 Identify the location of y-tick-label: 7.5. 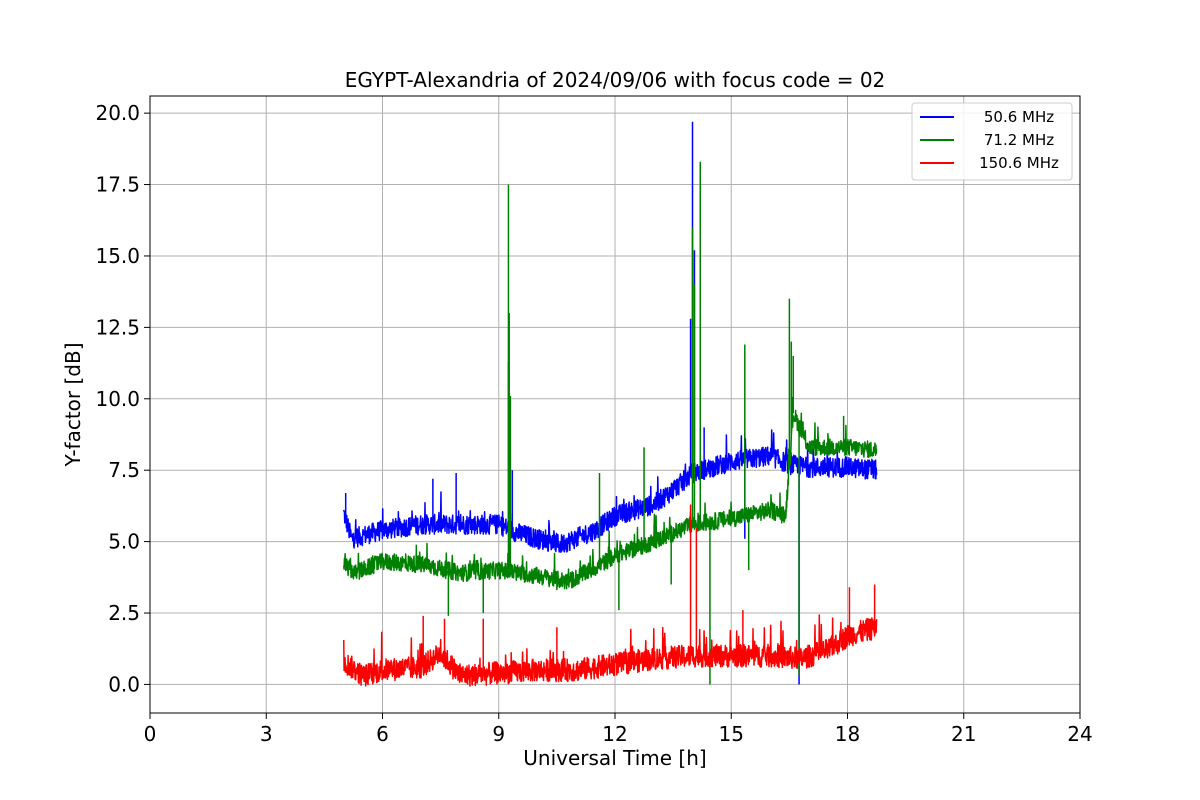
(124, 470).